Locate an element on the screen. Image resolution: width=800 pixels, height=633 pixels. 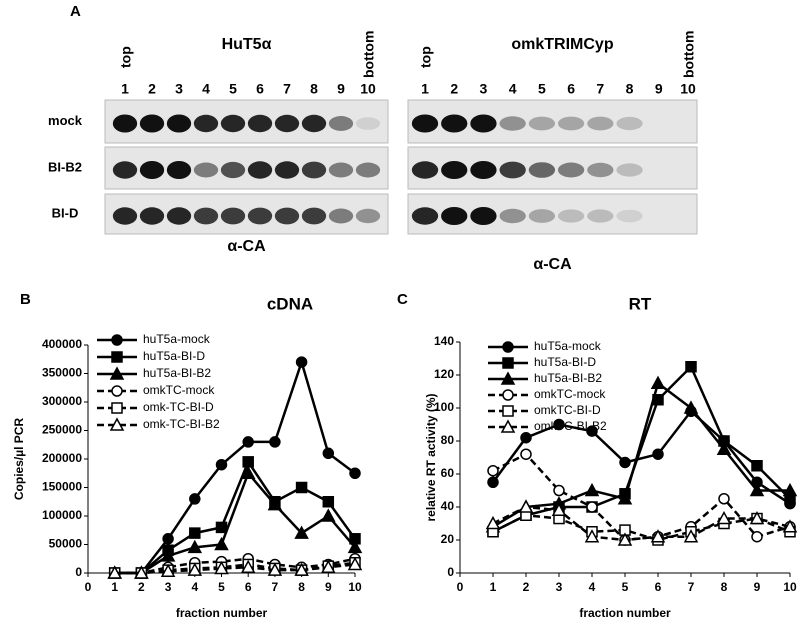
lane-number: 9 is located at coordinates (659, 89).